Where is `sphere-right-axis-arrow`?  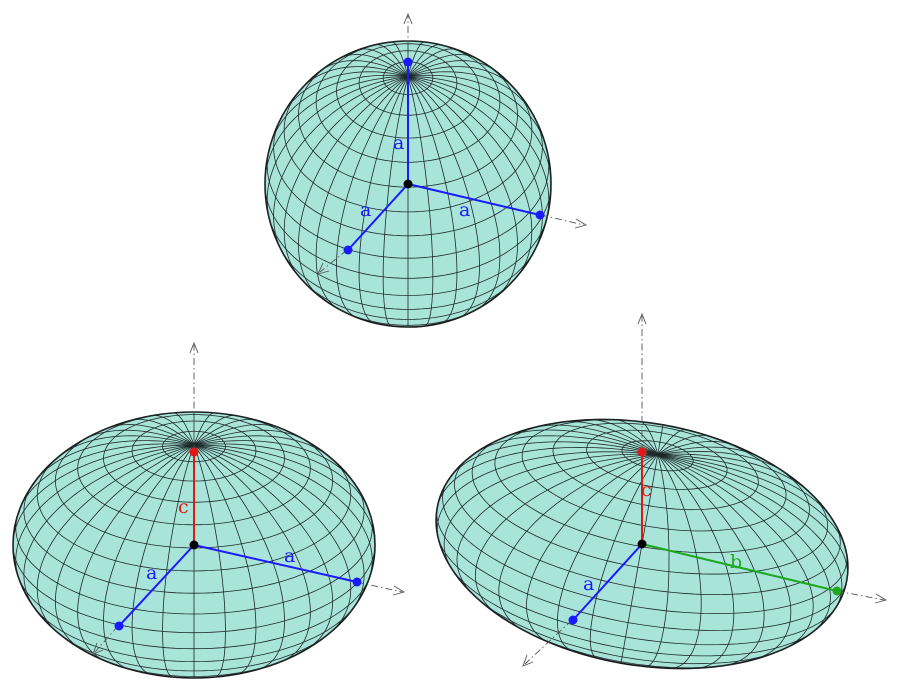 sphere-right-axis-arrow is located at coordinates (581, 223).